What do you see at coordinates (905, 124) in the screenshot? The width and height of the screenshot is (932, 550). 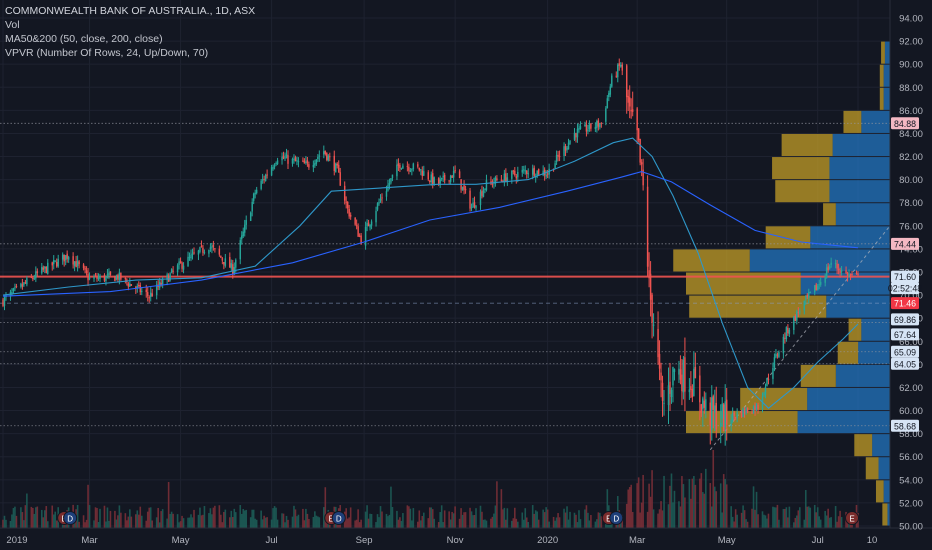 I see `price-label: 84.88` at bounding box center [905, 124].